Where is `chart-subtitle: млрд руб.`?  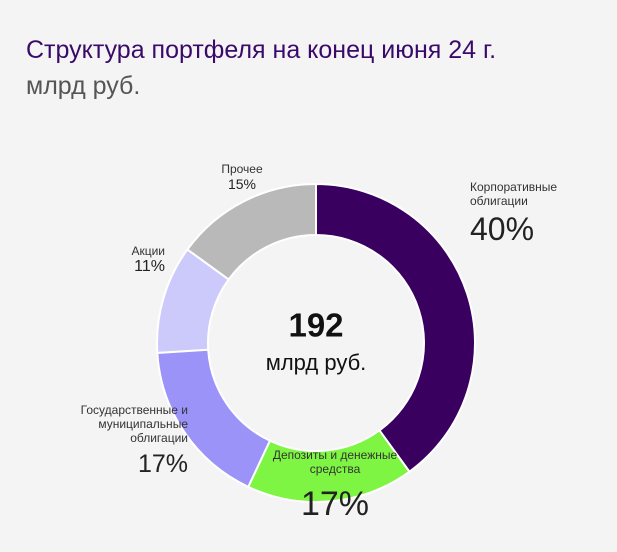 chart-subtitle: млрд руб. is located at coordinates (83, 86).